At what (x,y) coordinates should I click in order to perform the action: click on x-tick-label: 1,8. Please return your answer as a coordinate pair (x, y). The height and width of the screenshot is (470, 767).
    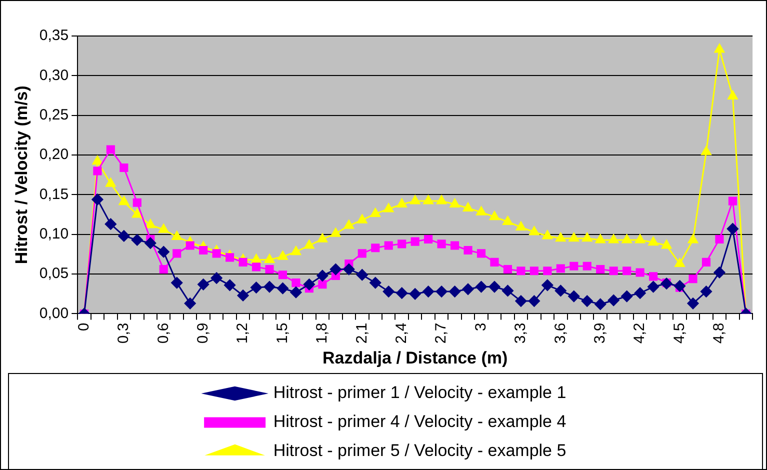
    Looking at the image, I should click on (322, 333).